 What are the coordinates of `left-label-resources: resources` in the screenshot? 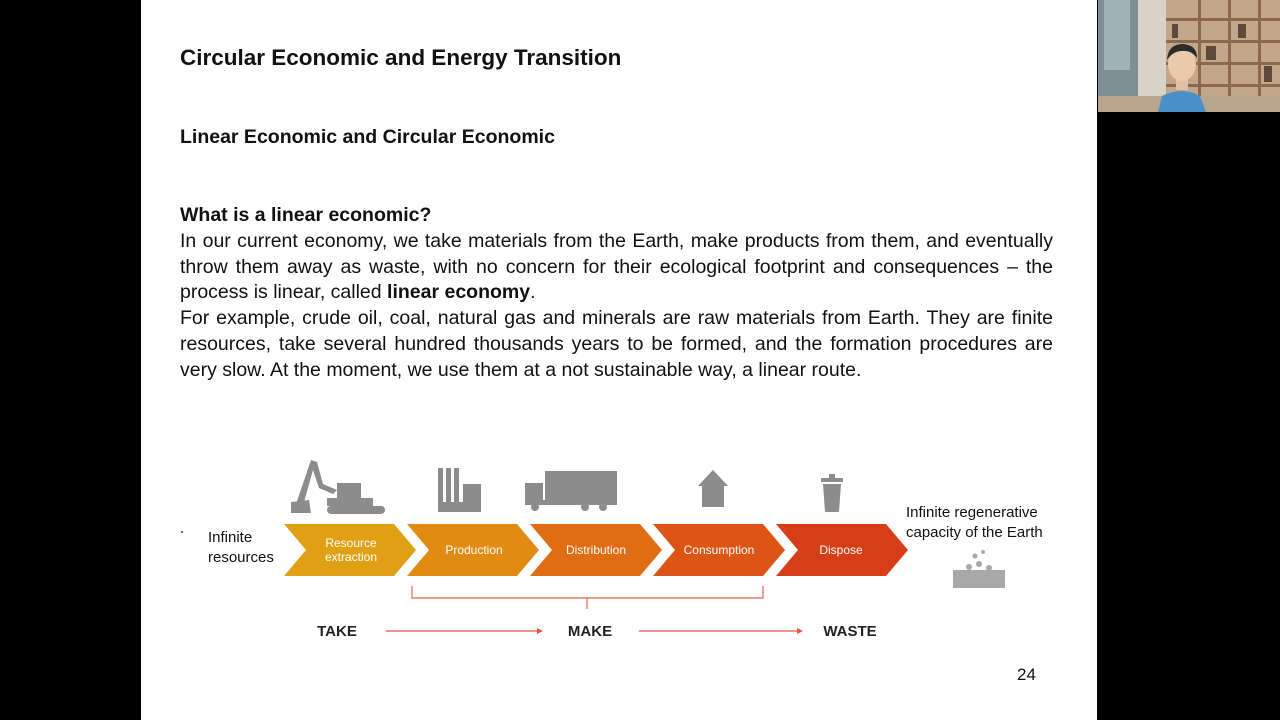 It's located at (241, 557).